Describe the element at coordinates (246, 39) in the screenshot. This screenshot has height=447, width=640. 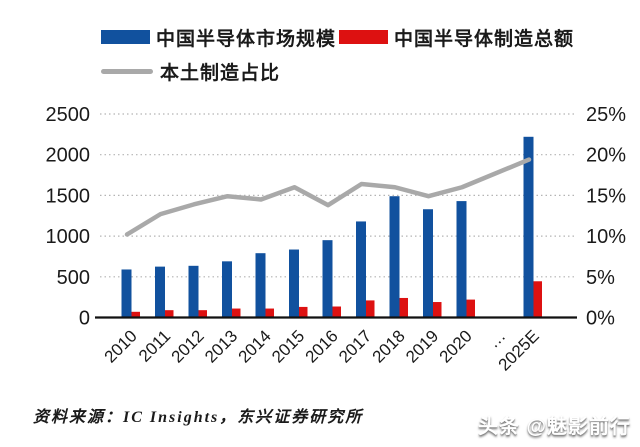
I see `market-series-label: 中国半导体市场规模` at that location.